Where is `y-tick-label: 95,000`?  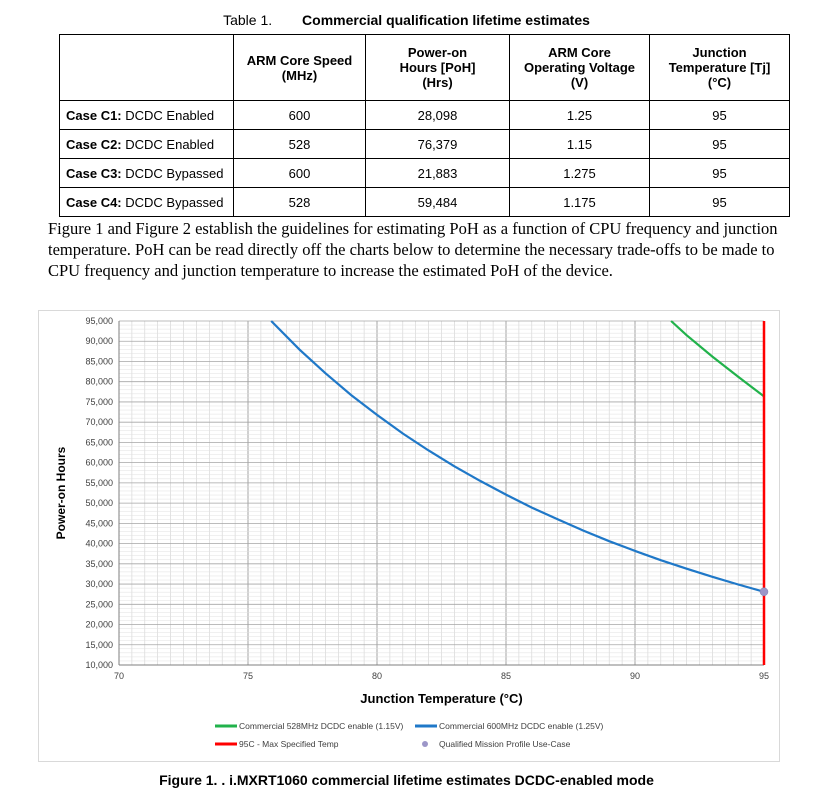
y-tick-label: 95,000 is located at coordinates (99, 321).